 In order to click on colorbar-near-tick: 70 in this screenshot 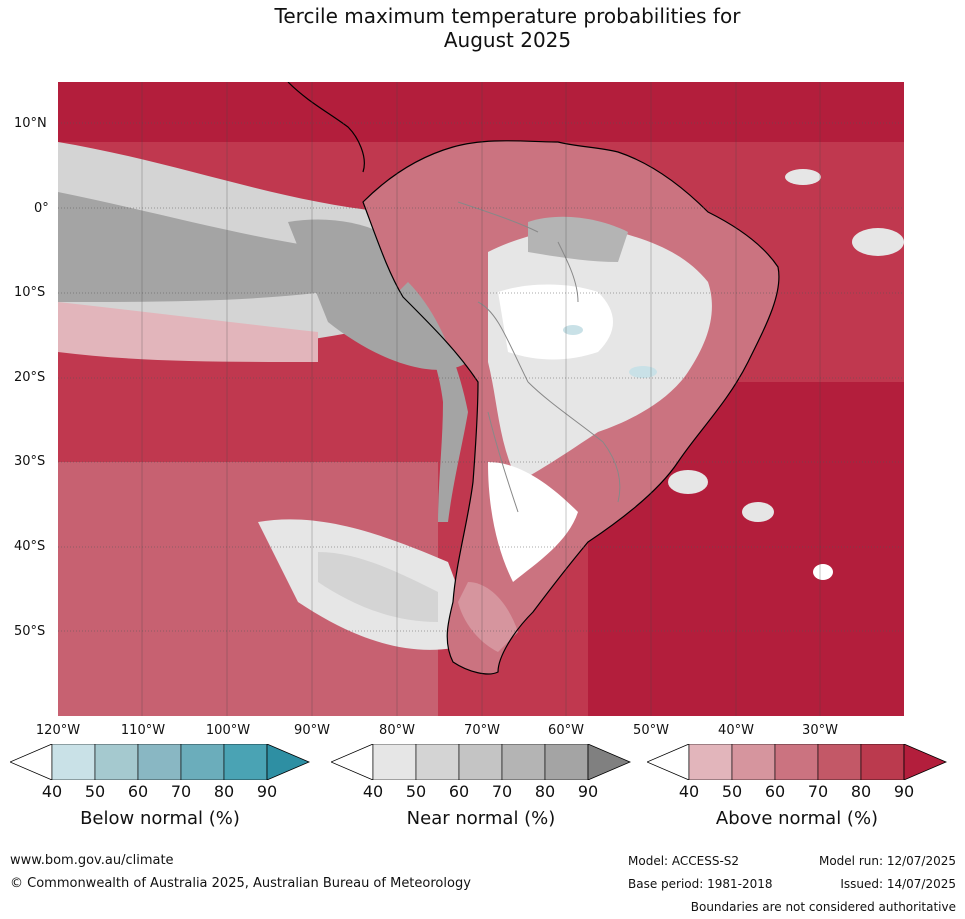, I will do `click(502, 791)`.